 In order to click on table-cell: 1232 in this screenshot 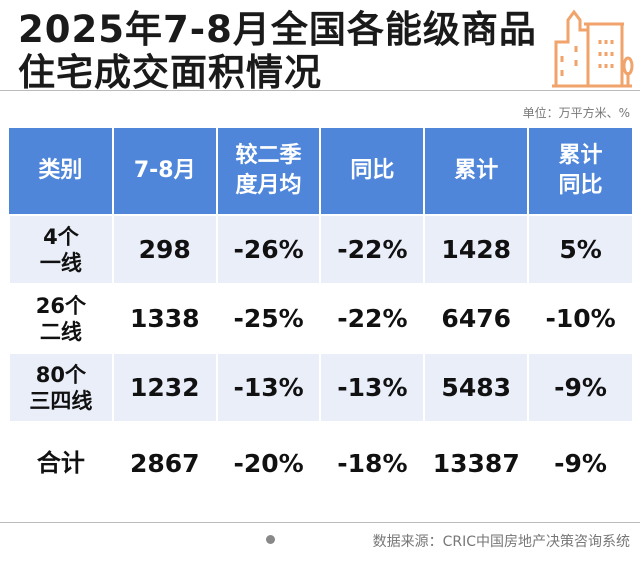, I will do `click(164, 387)`.